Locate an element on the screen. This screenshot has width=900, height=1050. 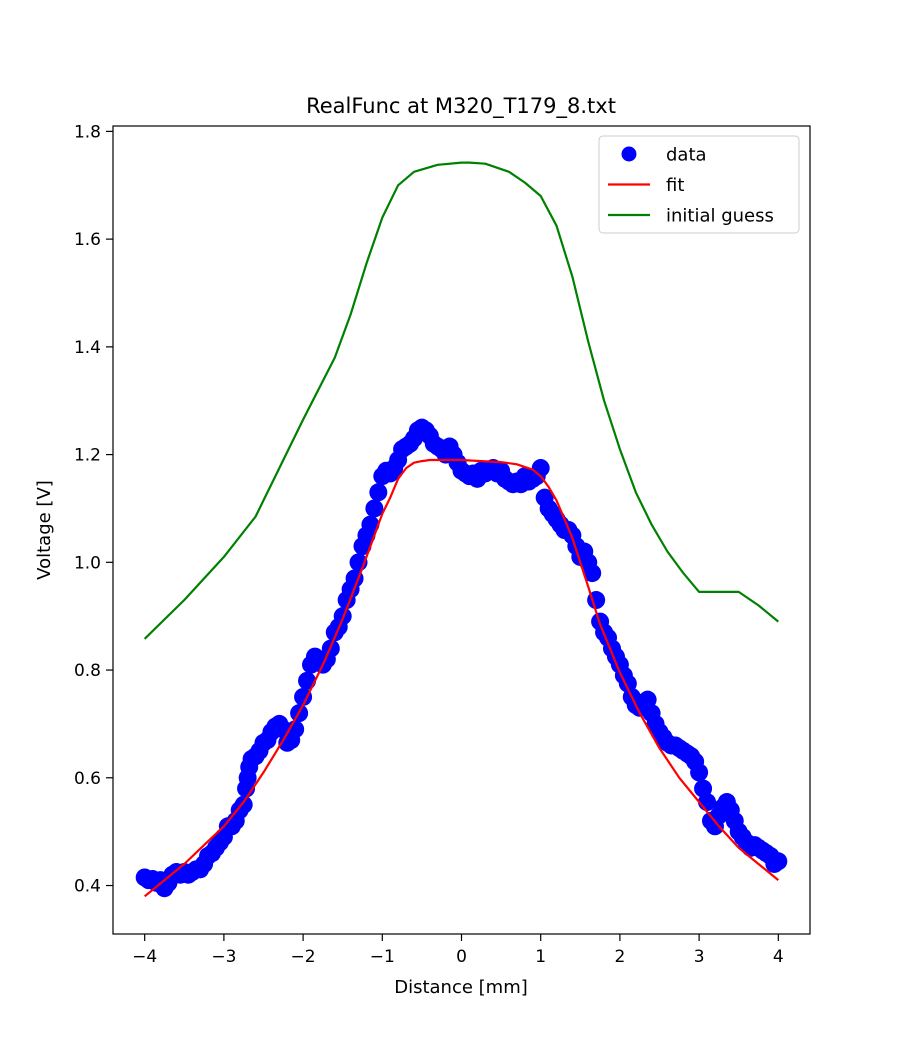
y-axis: 0.4 0.6 0.8 1.0 1.2 1.4 1.6 1.8 is located at coordinates (93, 509).